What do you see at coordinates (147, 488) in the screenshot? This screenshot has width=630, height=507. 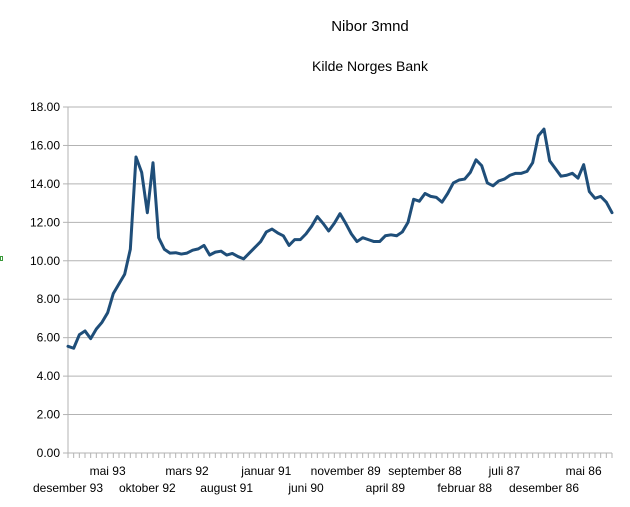 I see `x-tick-label: oktober 92` at bounding box center [147, 488].